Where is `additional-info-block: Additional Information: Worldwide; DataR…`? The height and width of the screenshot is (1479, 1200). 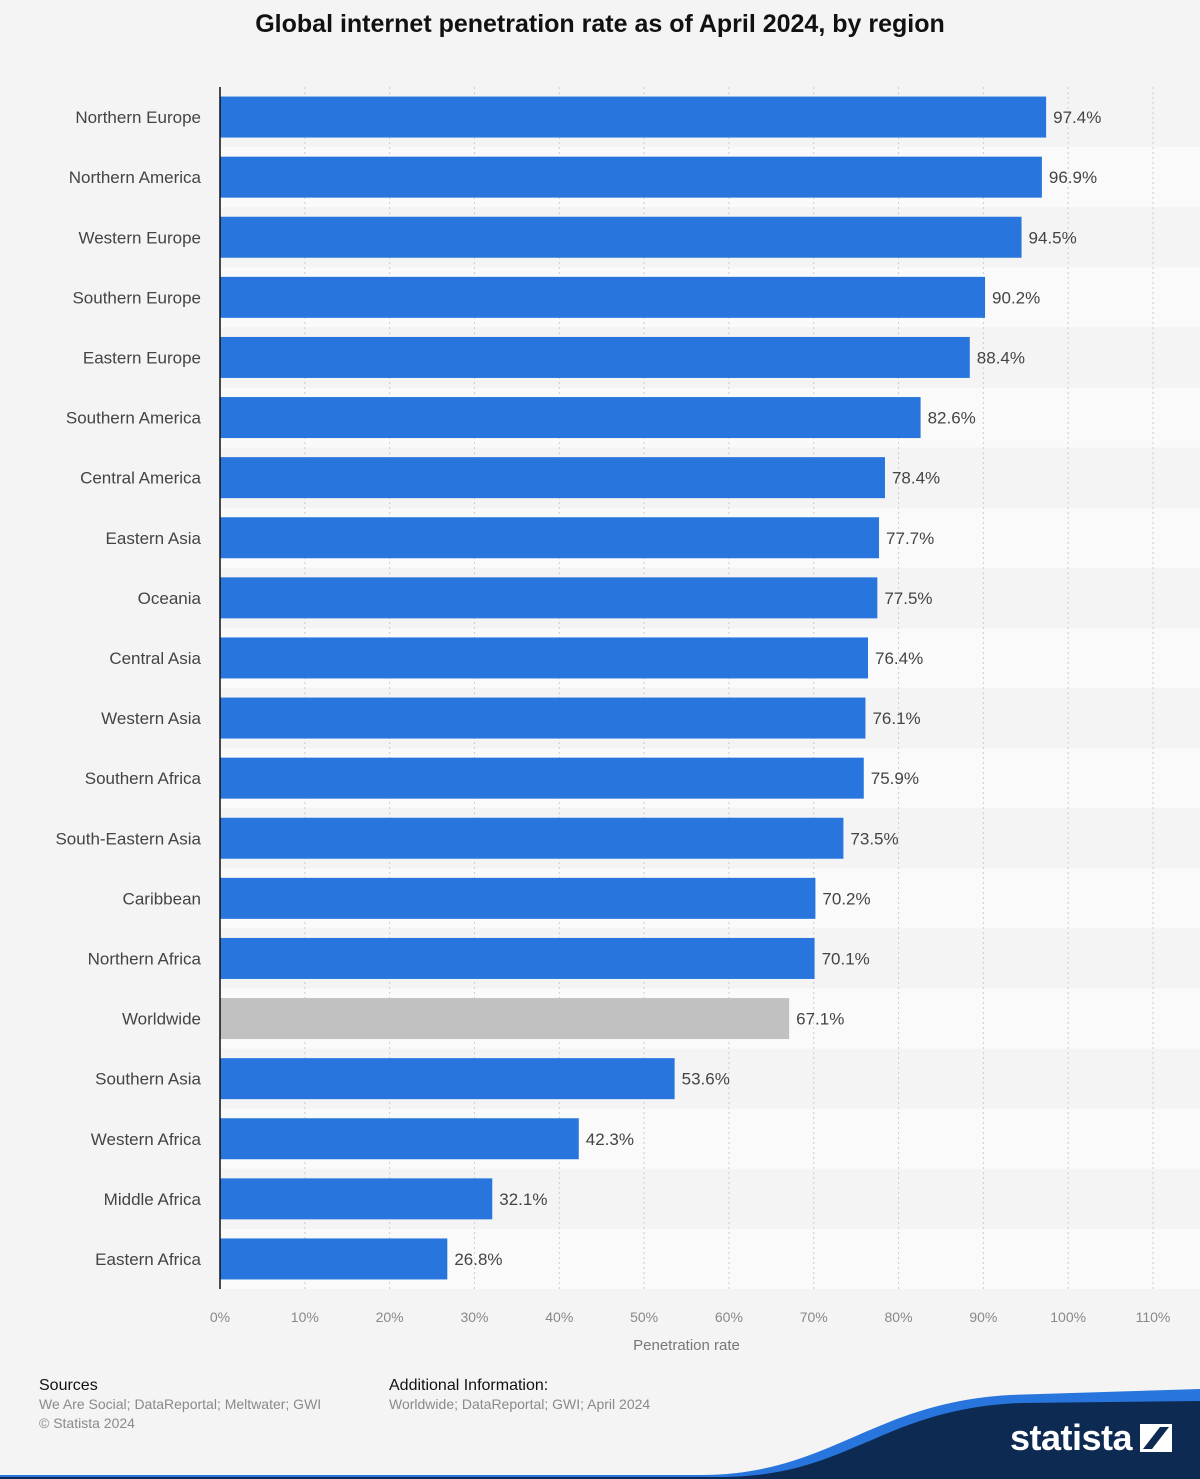
additional-info-block: Additional Information: Worldwide; DataR… is located at coordinates (519, 1395).